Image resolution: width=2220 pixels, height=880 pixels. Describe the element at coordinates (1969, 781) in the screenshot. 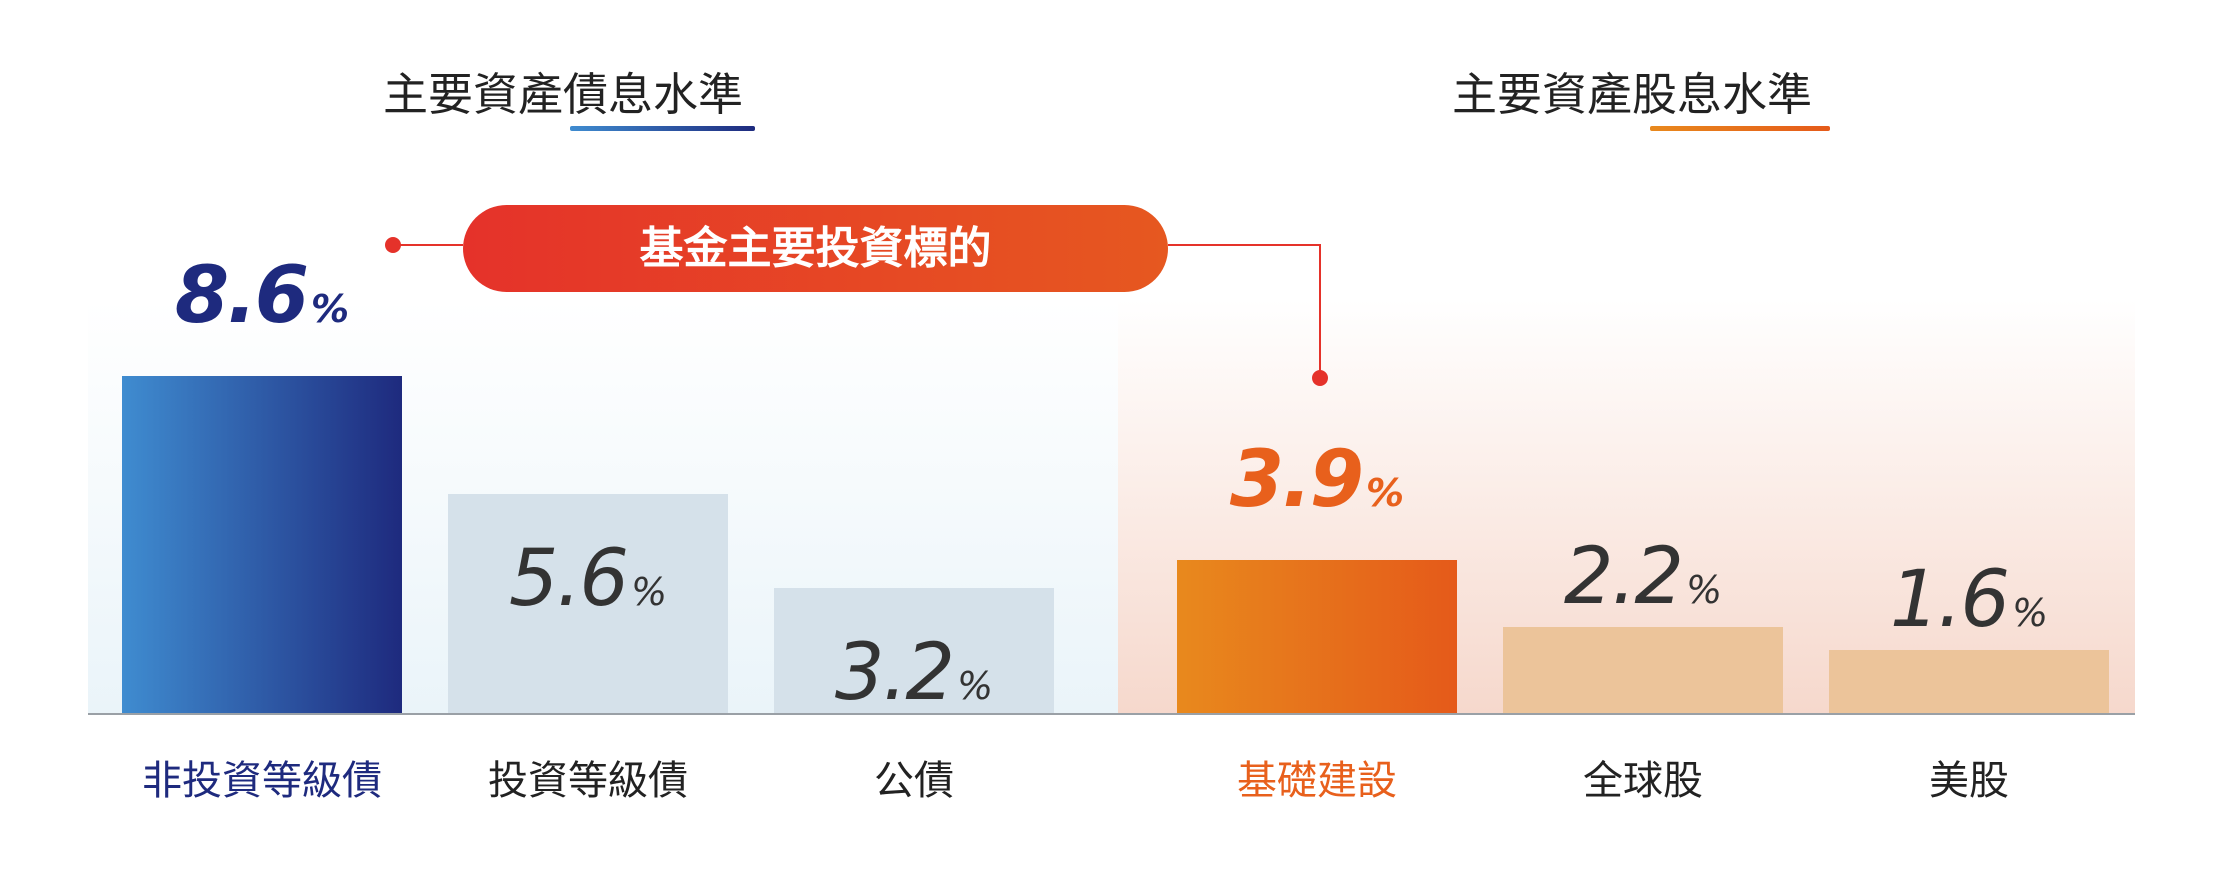

I see `category-label: 美股` at that location.